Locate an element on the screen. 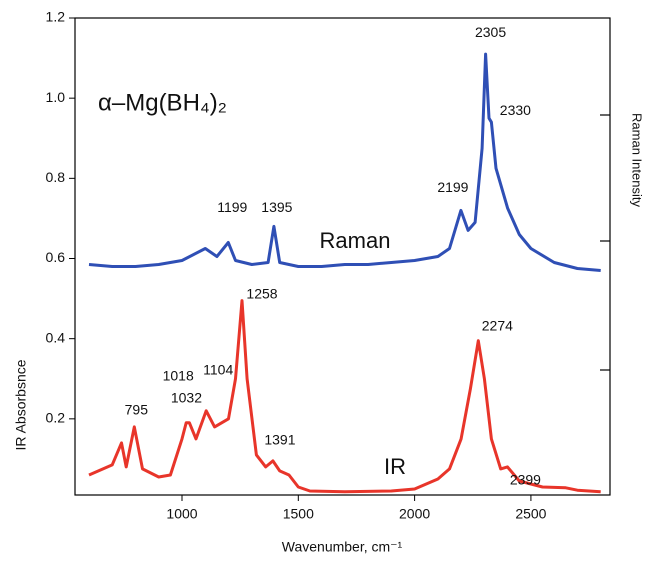  peak-label: 2399 is located at coordinates (525, 480).